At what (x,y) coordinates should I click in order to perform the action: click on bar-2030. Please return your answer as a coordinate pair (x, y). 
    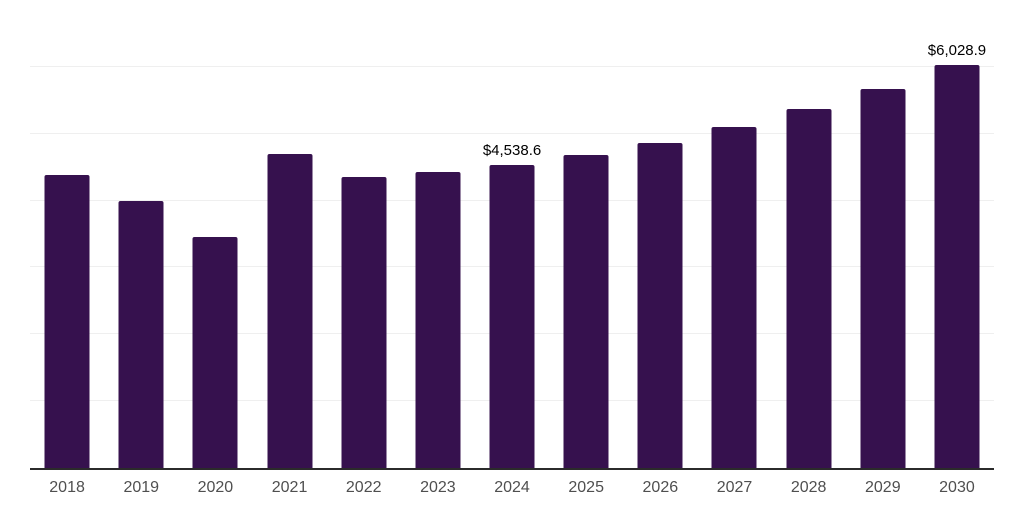
    Looking at the image, I should click on (957, 266).